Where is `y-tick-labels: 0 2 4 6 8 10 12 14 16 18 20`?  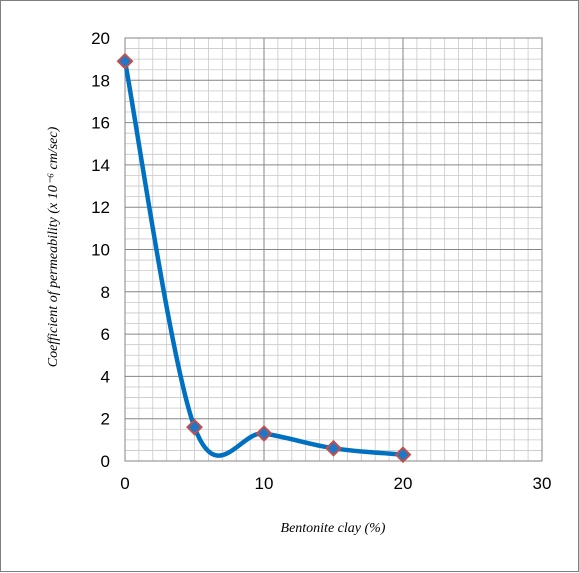
y-tick-labels: 0 2 4 6 8 10 12 14 16 18 20 is located at coordinates (100, 250).